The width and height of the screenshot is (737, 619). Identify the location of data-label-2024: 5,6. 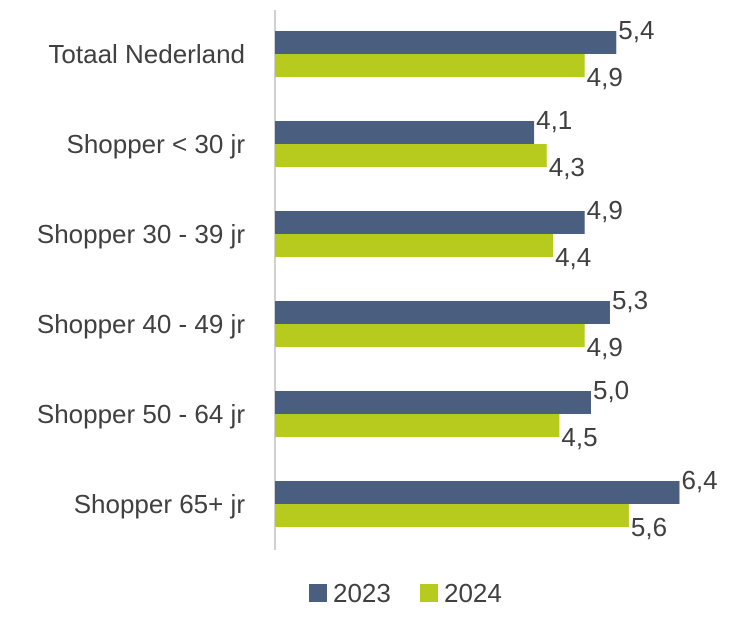
(649, 527).